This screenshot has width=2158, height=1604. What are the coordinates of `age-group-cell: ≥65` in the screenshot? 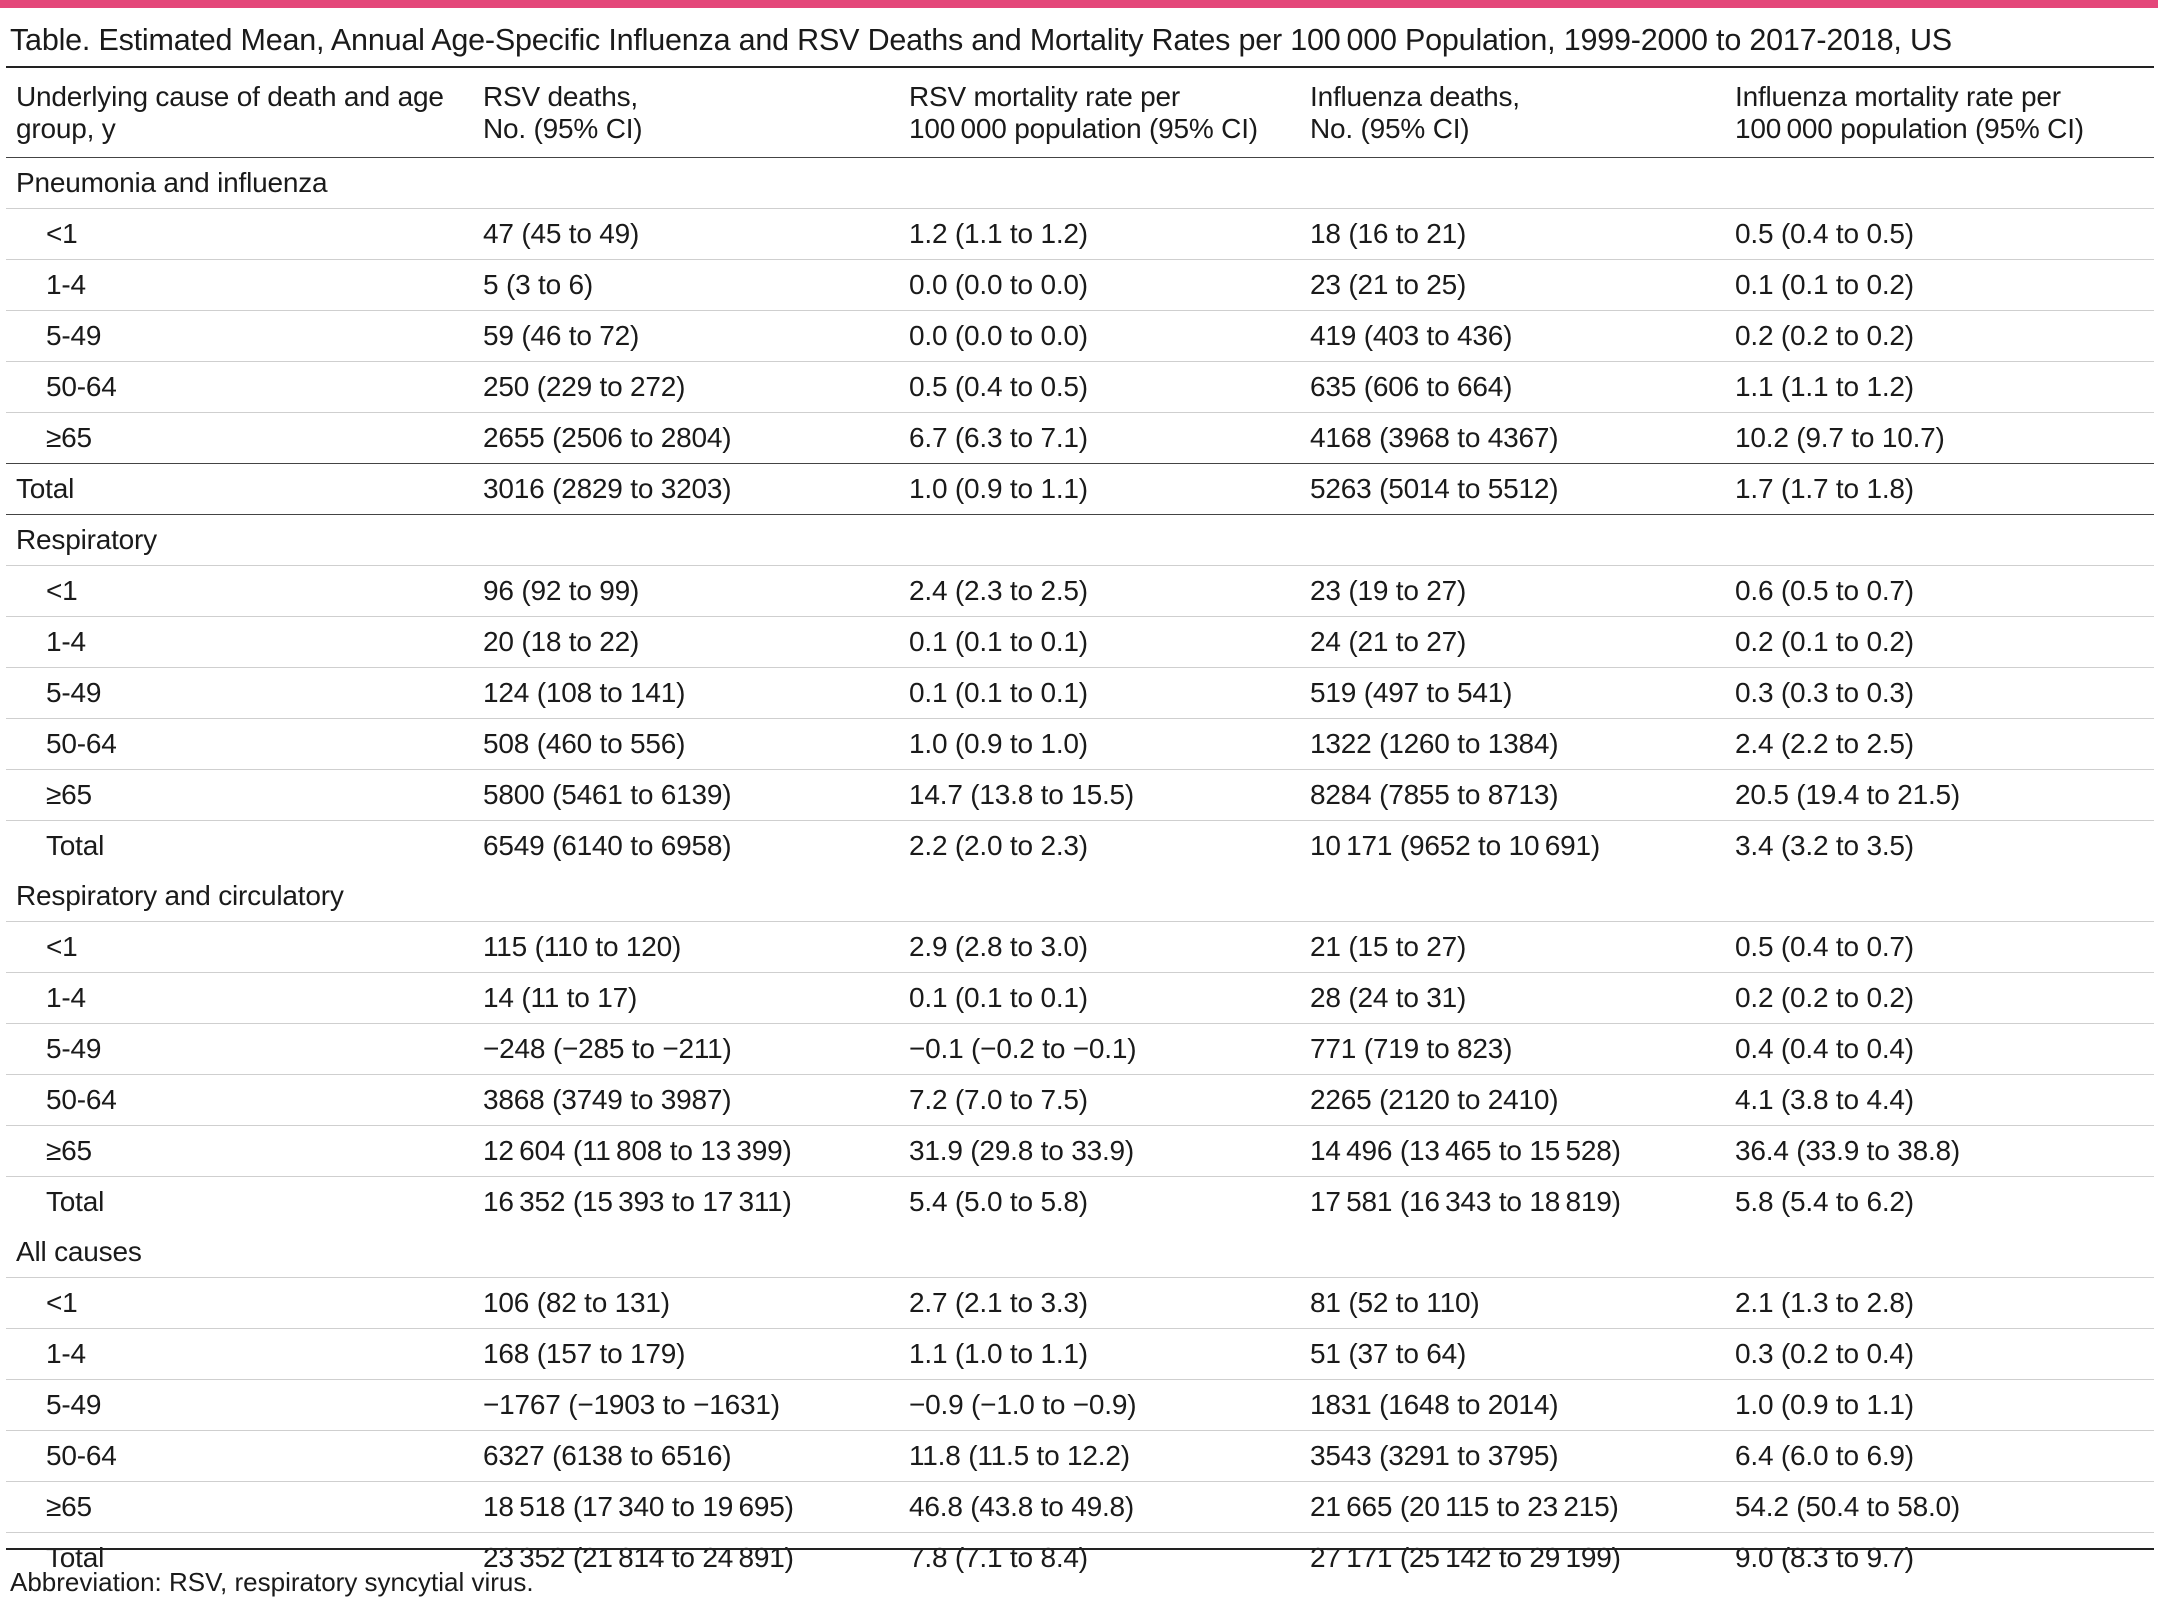 It's located at (239, 1150).